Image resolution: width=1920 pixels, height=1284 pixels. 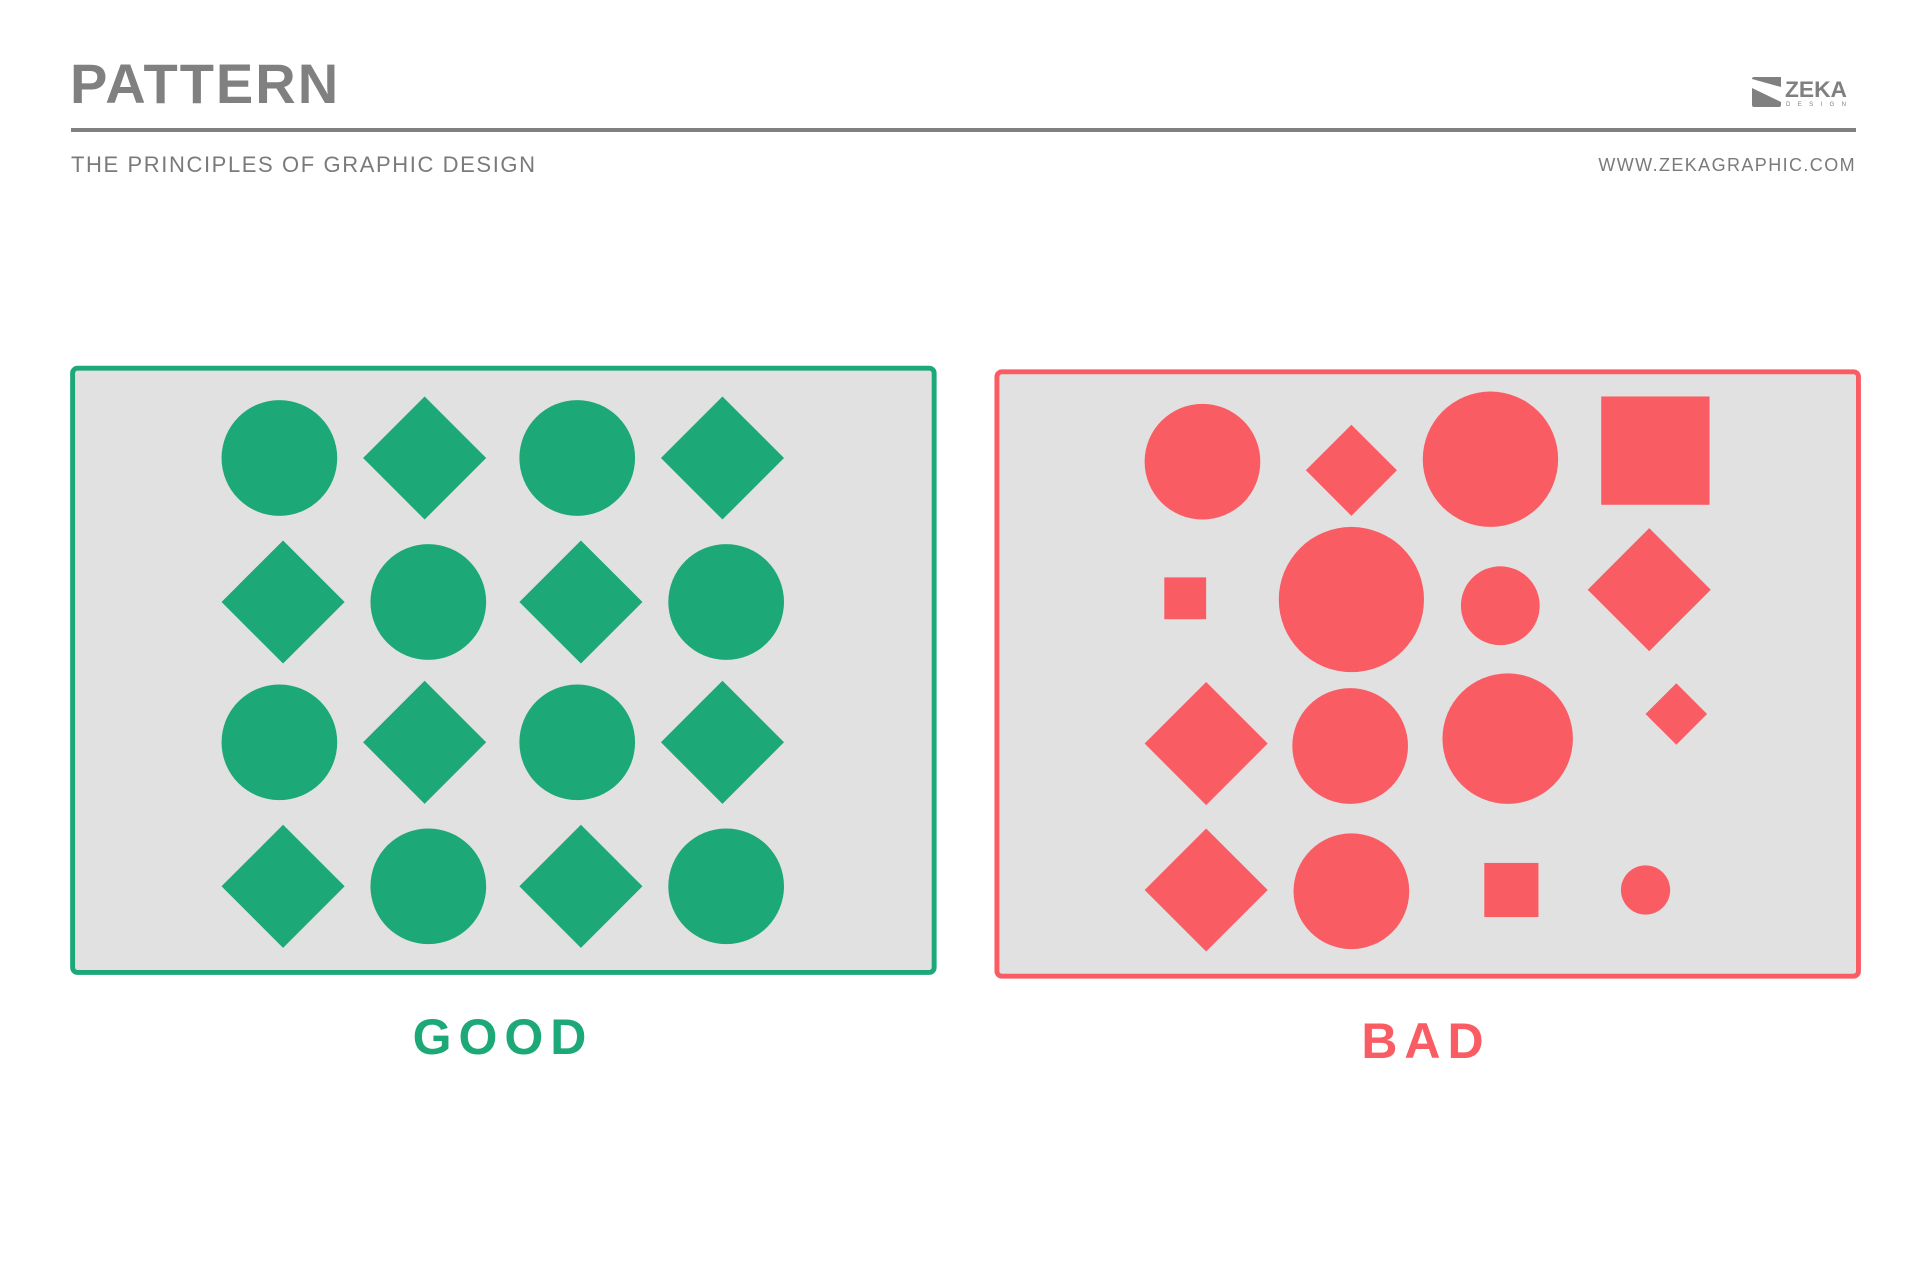 What do you see at coordinates (1816, 89) in the screenshot?
I see `svg-text: ZEKA` at bounding box center [1816, 89].